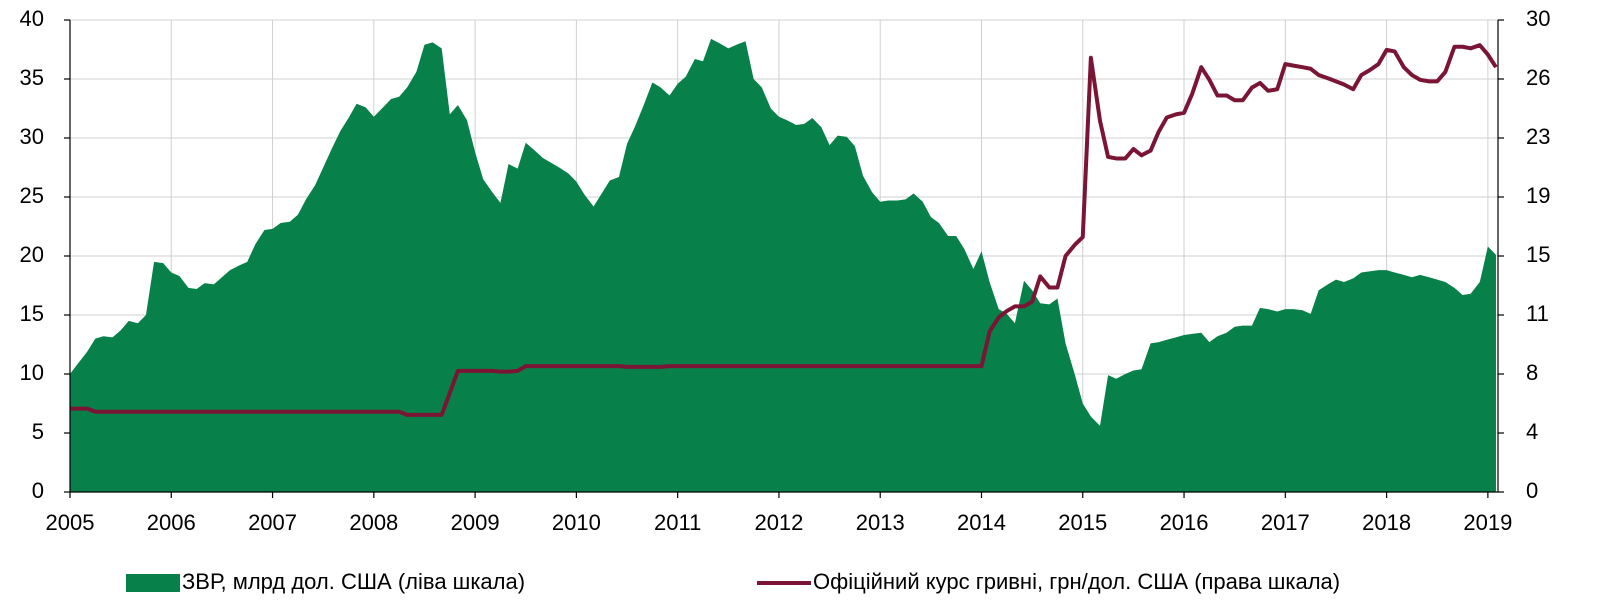 This screenshot has width=1598, height=613. Describe the element at coordinates (778, 522) in the screenshot. I see `x-tick-label: 2012` at that location.